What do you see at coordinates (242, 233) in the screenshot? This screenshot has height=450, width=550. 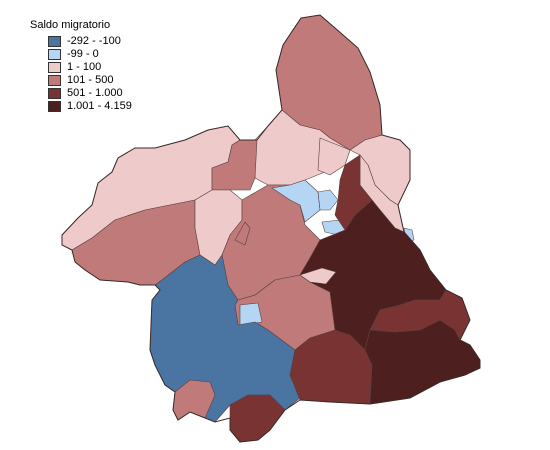 I see `region-small-center-pink` at bounding box center [242, 233].